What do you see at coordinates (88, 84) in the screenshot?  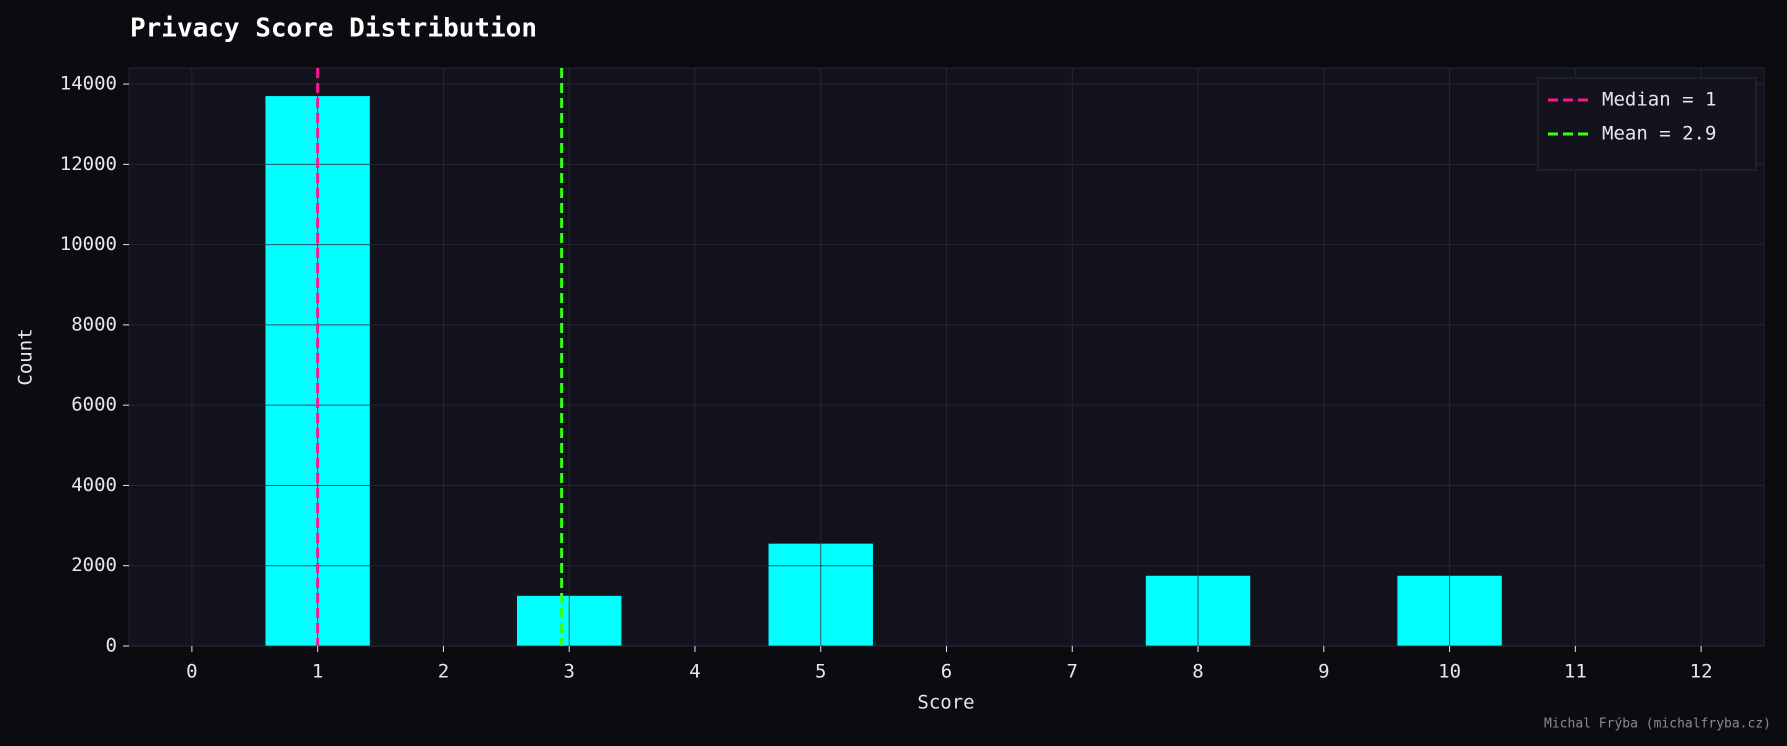 I see `y-tick-label: 14000` at bounding box center [88, 84].